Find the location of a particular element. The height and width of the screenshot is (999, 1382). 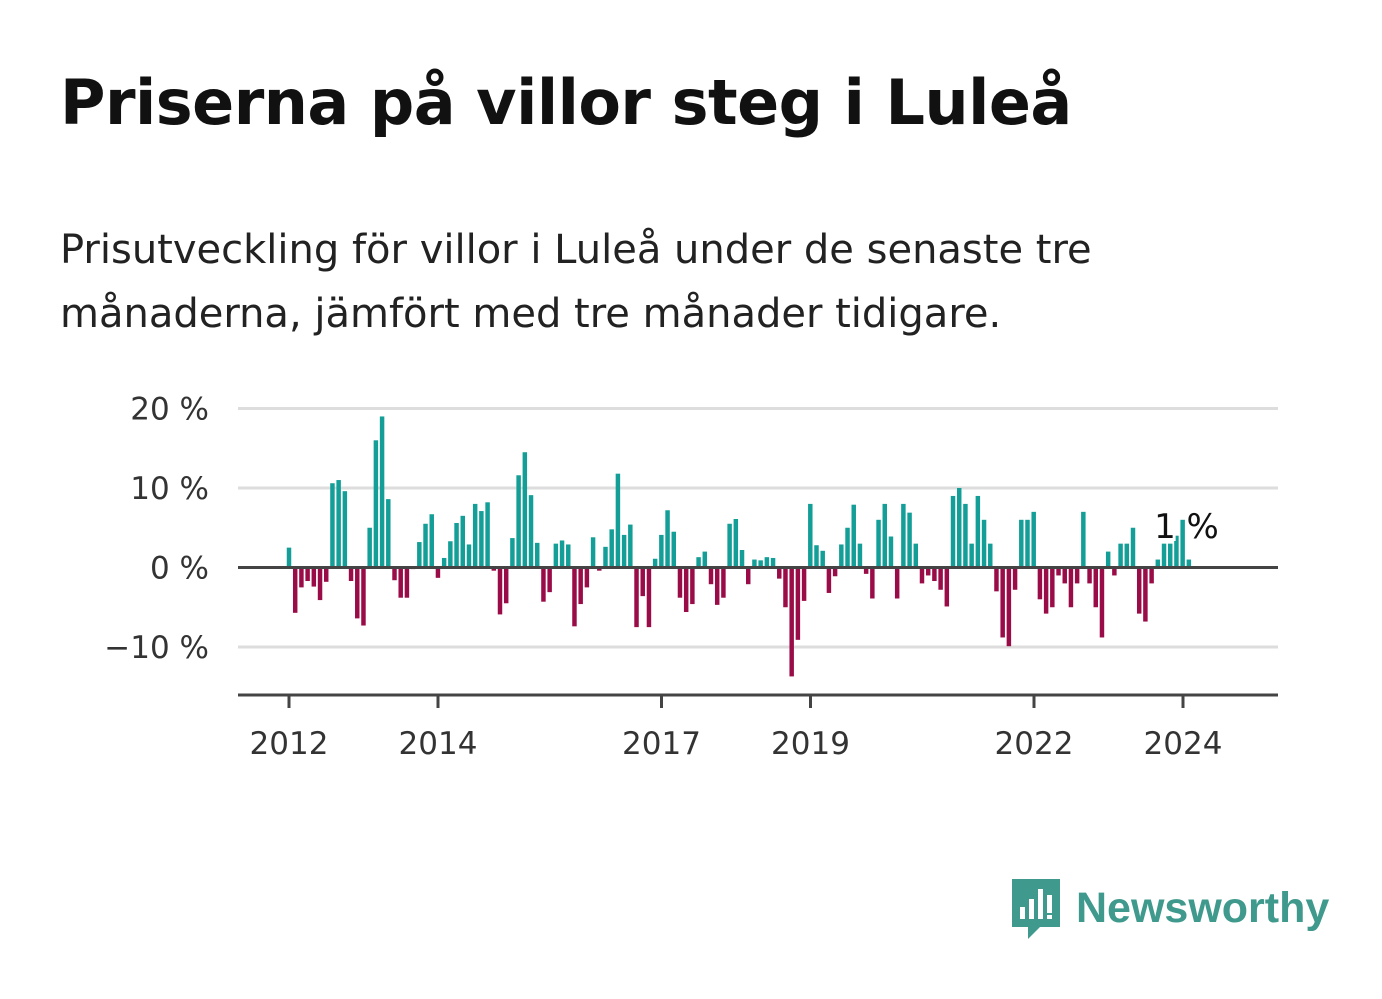

y-tick-label: −10 % is located at coordinates (156, 648).